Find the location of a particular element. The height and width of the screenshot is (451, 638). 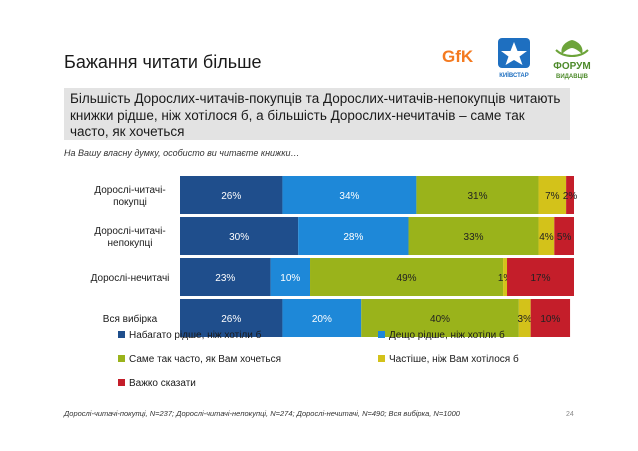

data-label: 4% is located at coordinates (546, 237).